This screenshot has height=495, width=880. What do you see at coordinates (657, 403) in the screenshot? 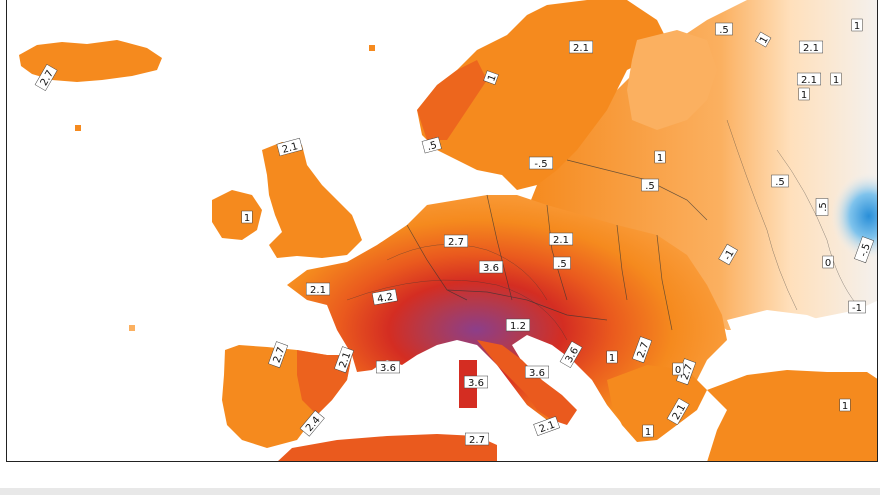
I see `balkans-land` at bounding box center [657, 403].